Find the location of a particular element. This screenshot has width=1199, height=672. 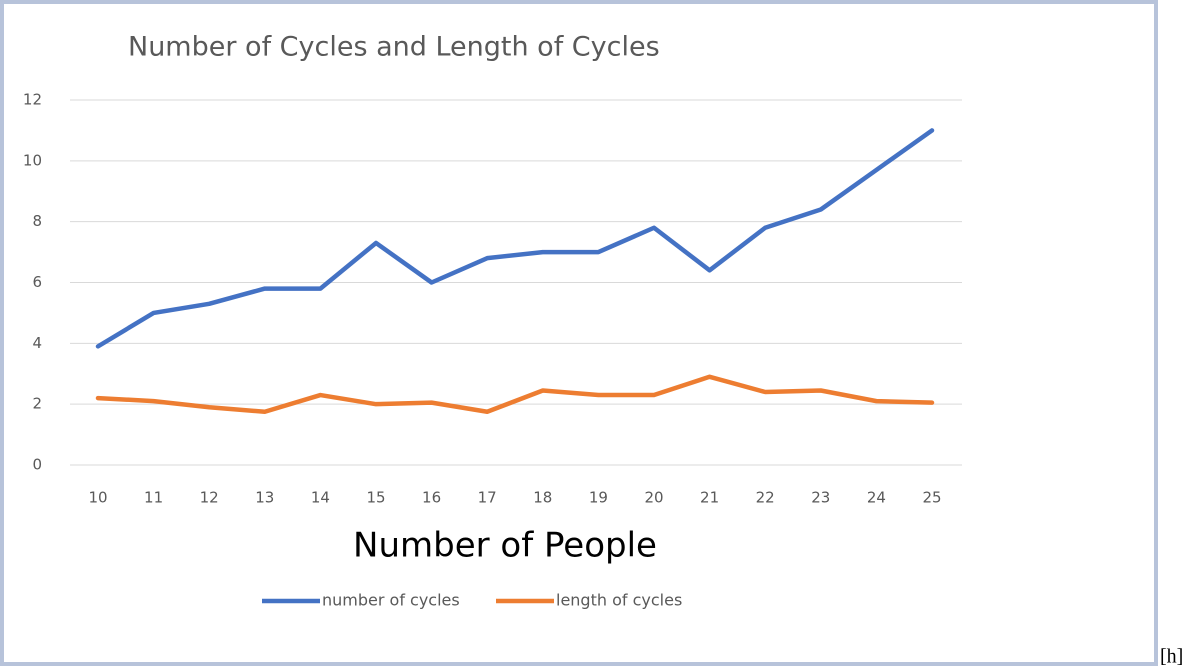

x-tick-label: 22 is located at coordinates (765, 498).